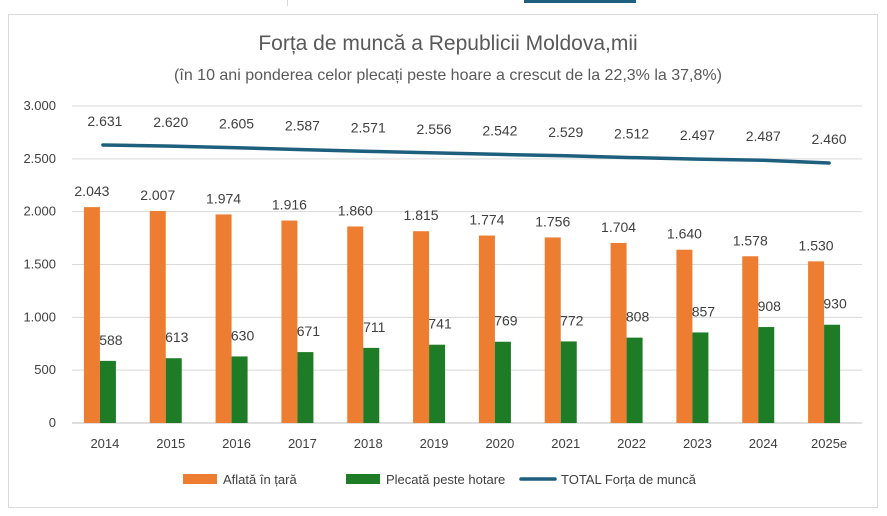 This screenshot has height=516, width=887. I want to click on data-label-total: 2.497, so click(697, 135).